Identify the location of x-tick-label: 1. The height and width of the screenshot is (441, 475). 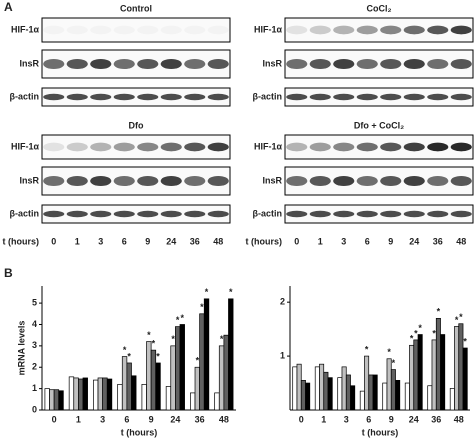
(78, 419).